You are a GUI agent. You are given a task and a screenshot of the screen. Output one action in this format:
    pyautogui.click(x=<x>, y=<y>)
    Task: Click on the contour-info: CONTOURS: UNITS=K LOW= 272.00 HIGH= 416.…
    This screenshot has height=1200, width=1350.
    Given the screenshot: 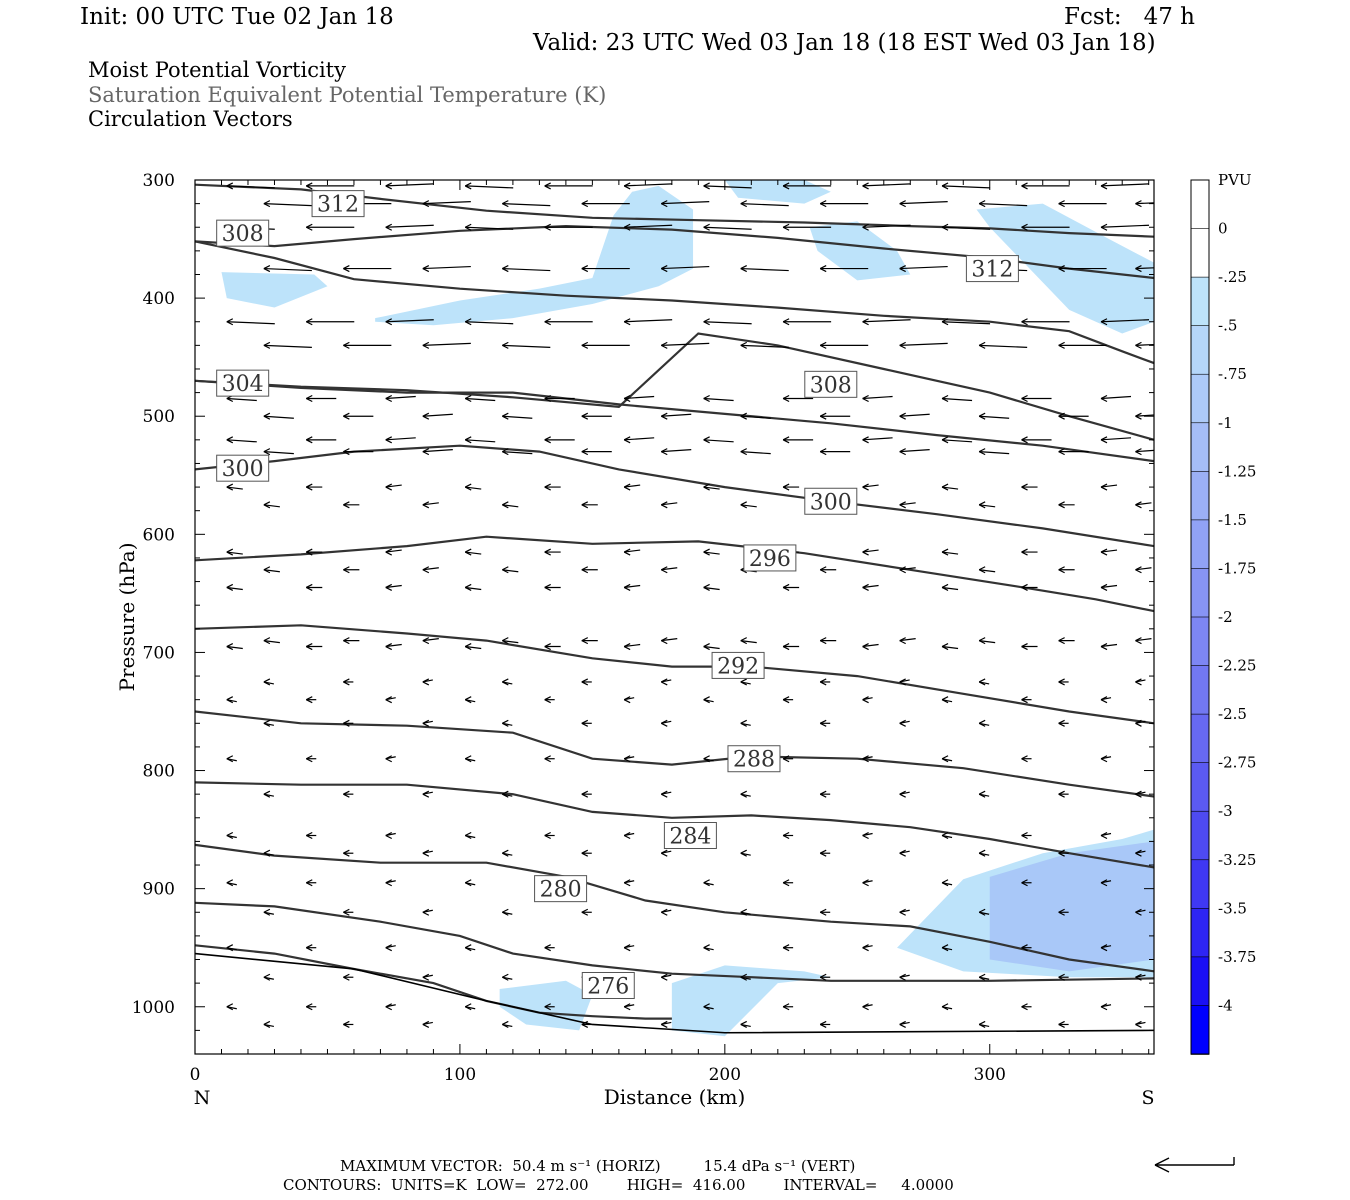 What is the action you would take?
    pyautogui.click(x=618, y=1185)
    